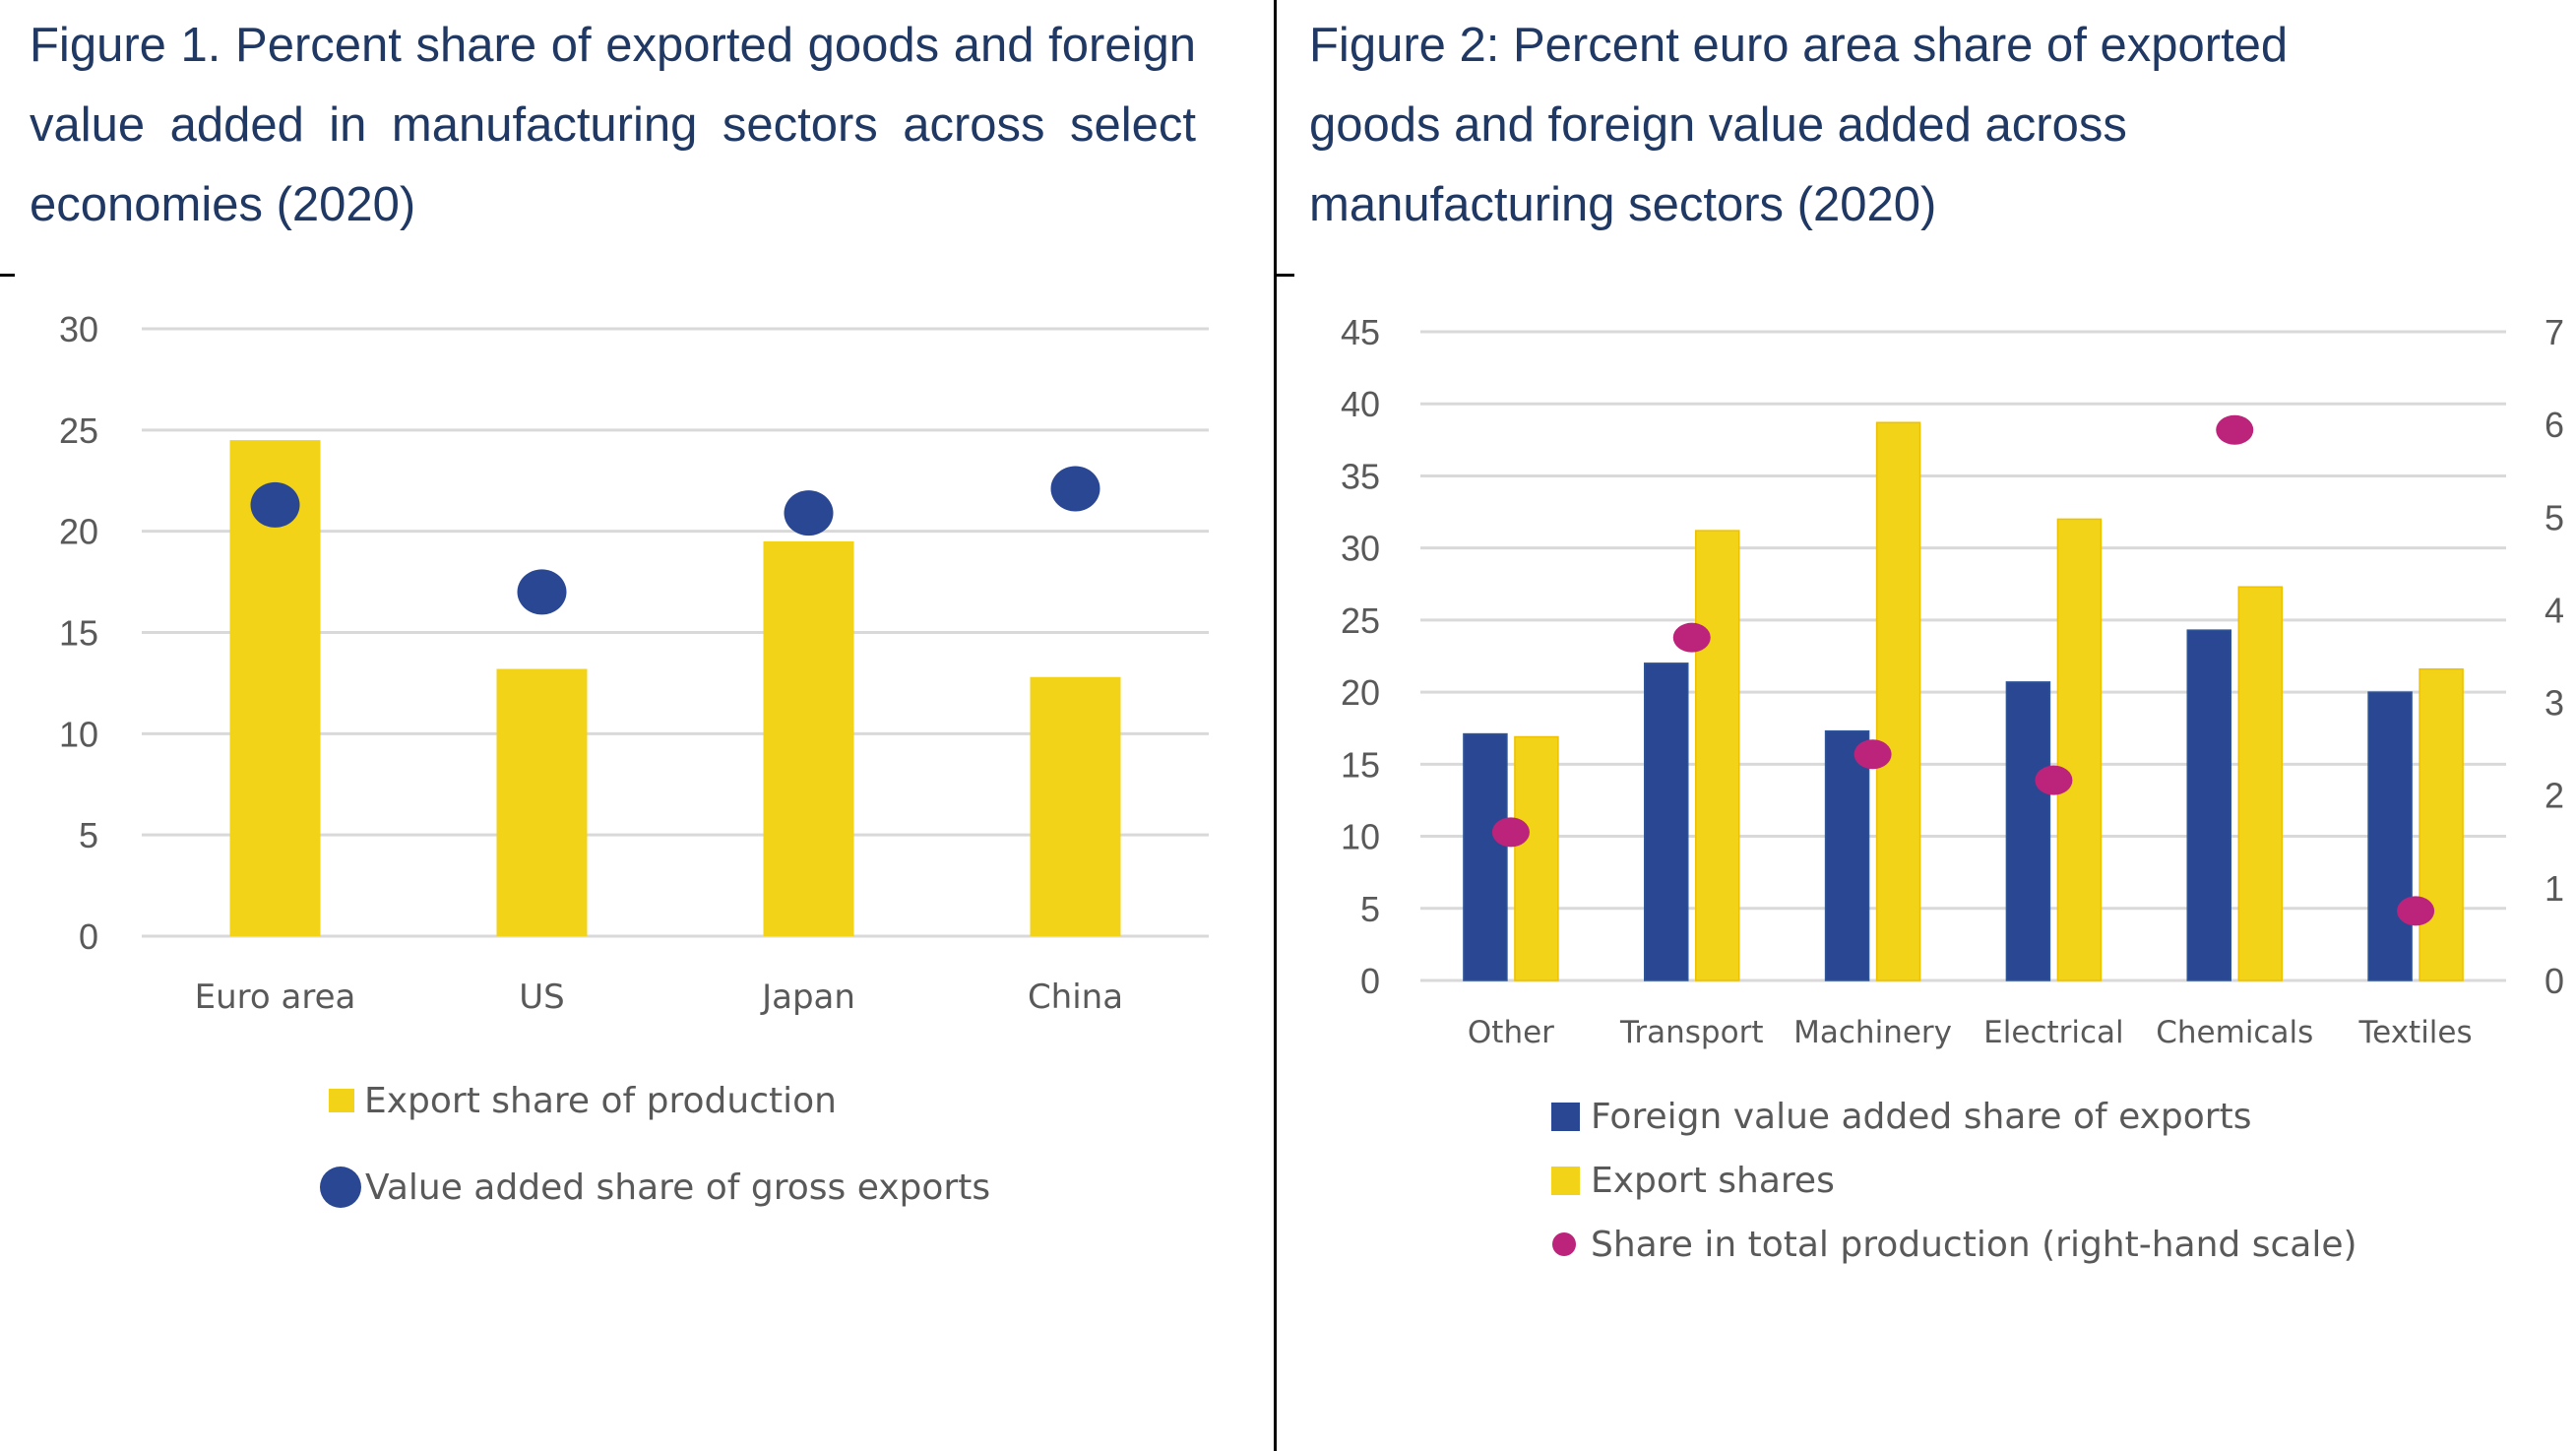  Describe the element at coordinates (1565, 1116) in the screenshot. I see `navy-square-swatch-icon` at that location.